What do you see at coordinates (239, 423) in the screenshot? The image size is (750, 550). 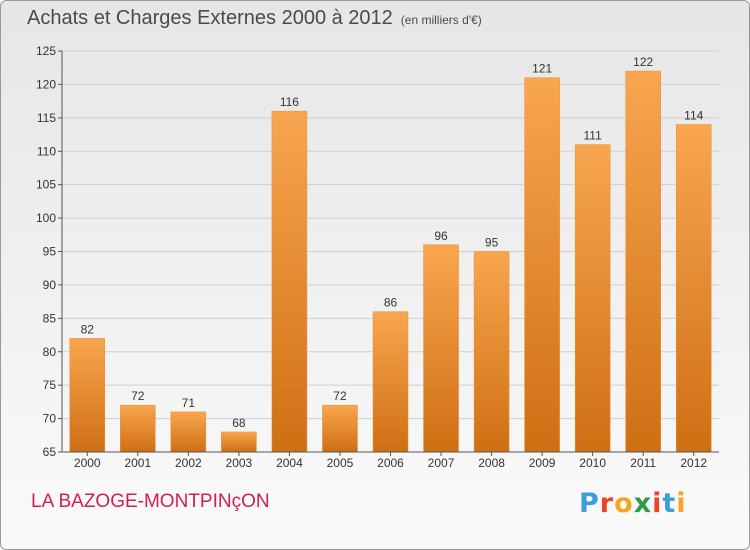 I see `data-label: 68` at bounding box center [239, 423].